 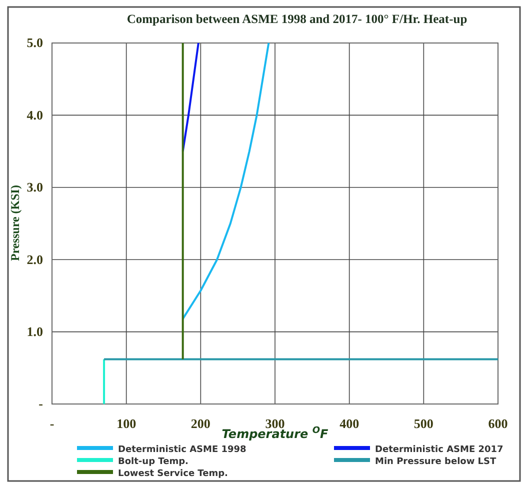 What do you see at coordinates (182, 450) in the screenshot?
I see `legend-label: Deterministic ASME 1998` at bounding box center [182, 450].